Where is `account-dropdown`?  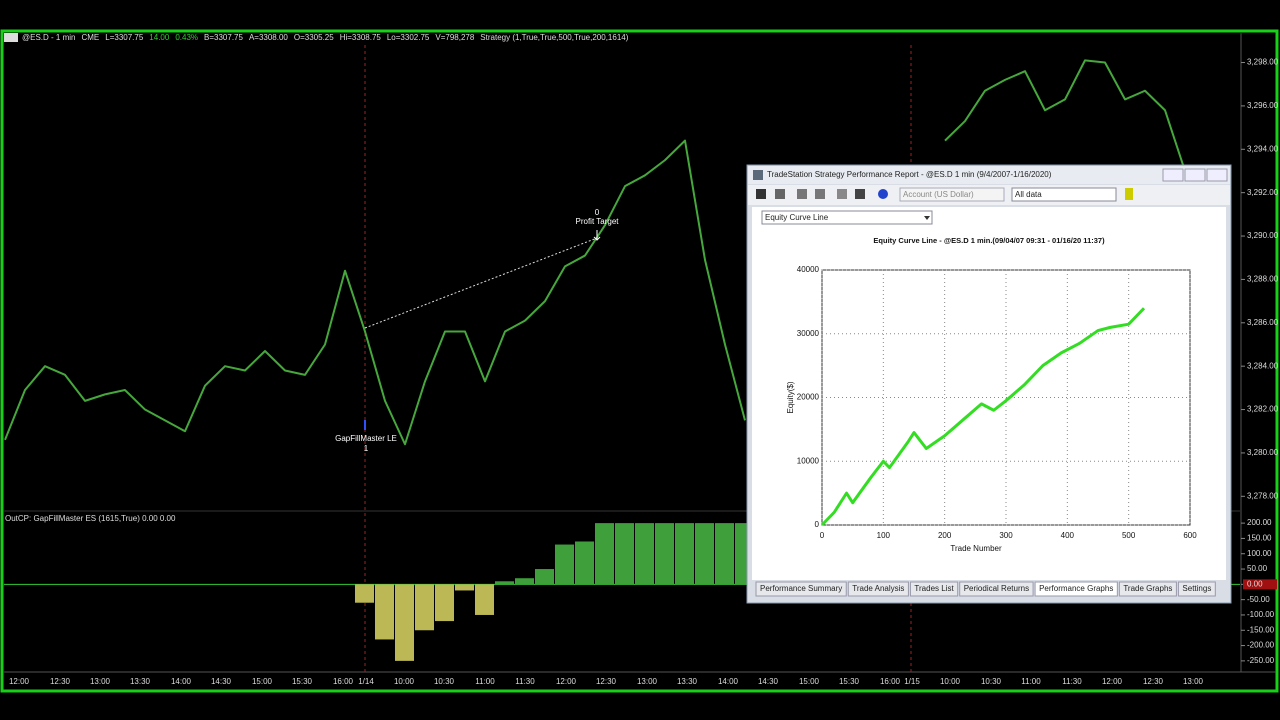 account-dropdown is located at coordinates (952, 194).